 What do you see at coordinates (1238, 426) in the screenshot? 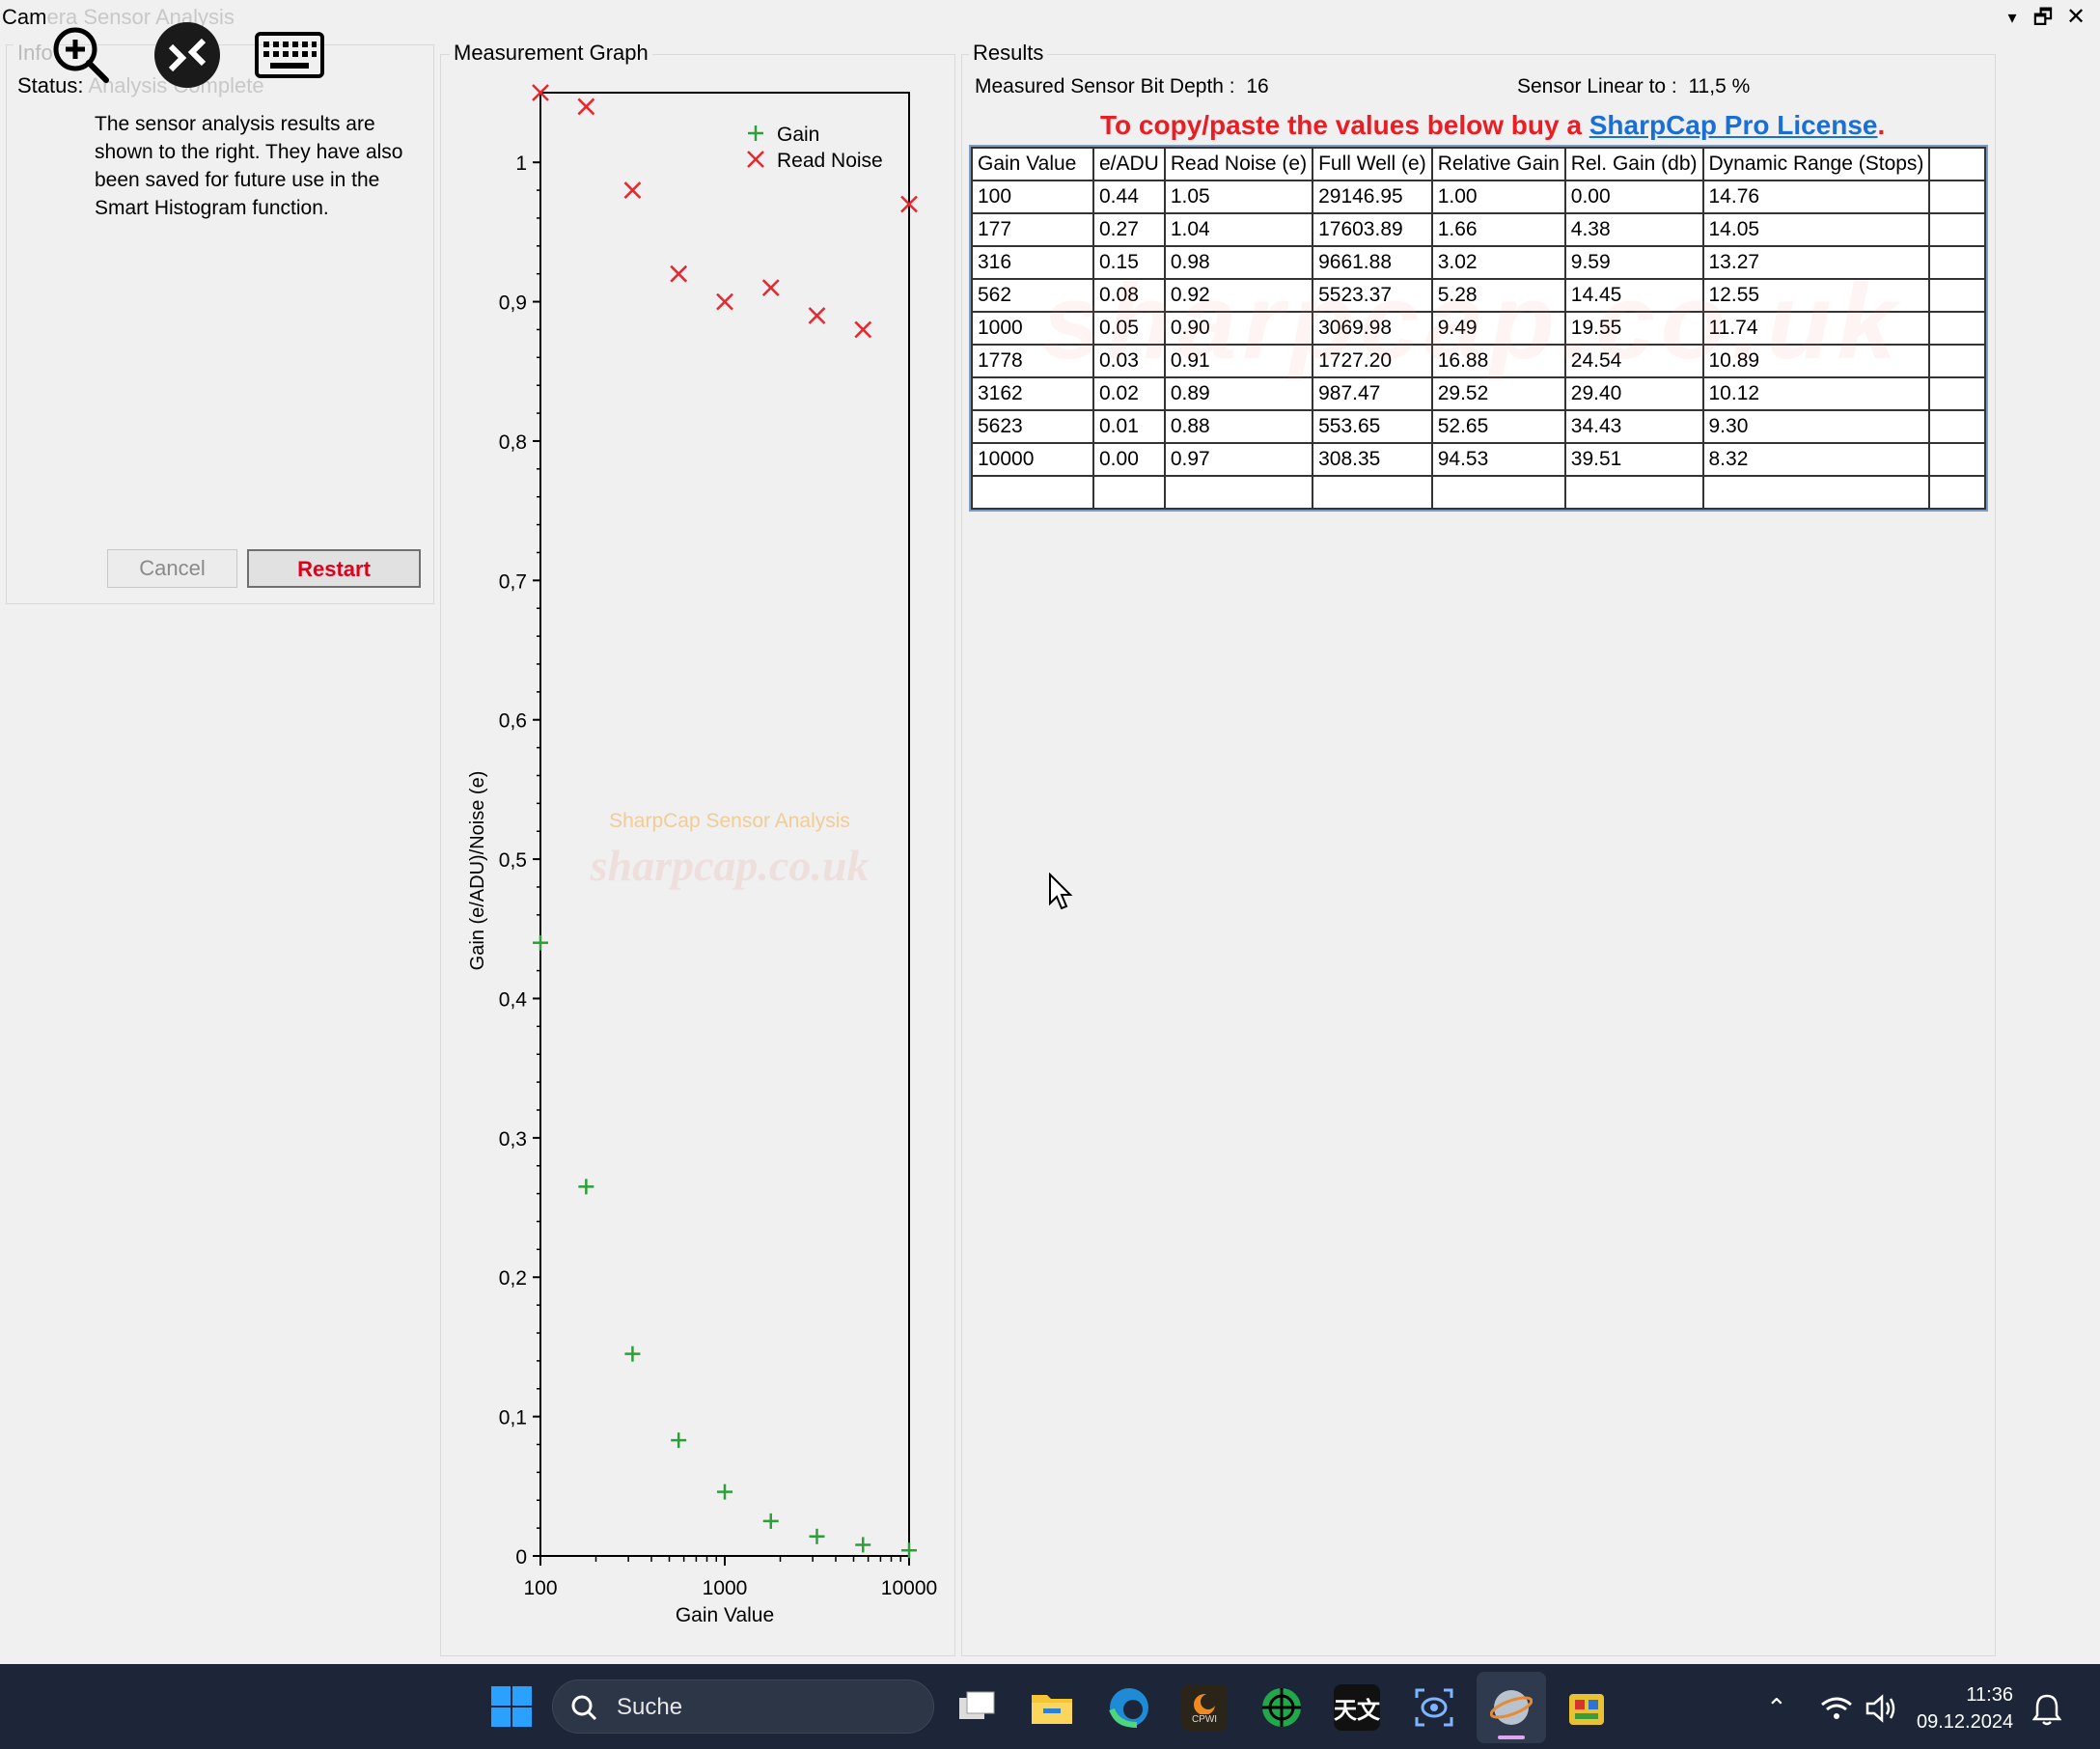
I see `table-cell: 0.88` at bounding box center [1238, 426].